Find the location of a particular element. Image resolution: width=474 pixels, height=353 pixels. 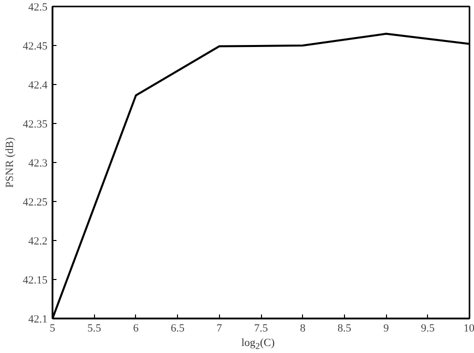

y-tick-label: 42.35 is located at coordinates (35, 124).